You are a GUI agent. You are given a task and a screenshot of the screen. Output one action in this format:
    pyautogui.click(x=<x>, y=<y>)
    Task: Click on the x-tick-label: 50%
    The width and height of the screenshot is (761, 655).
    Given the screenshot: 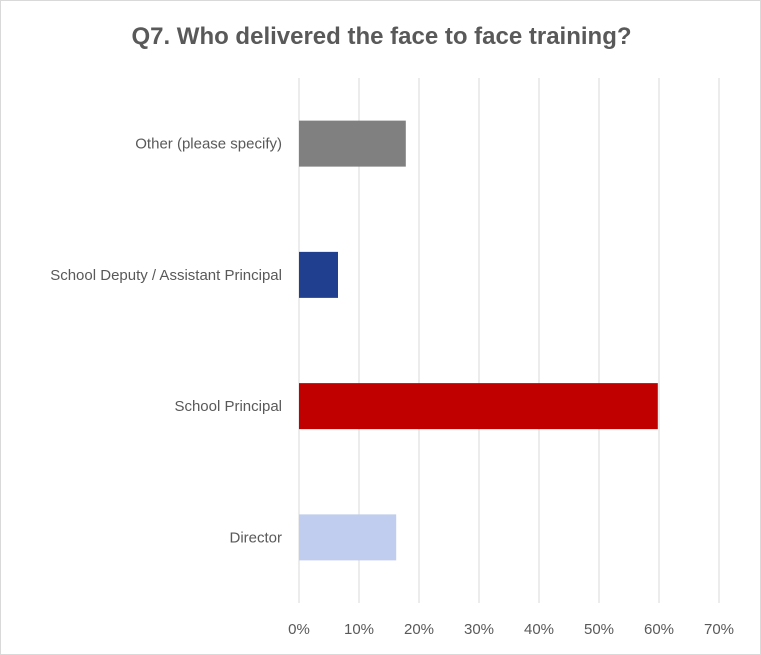 What is the action you would take?
    pyautogui.click(x=599, y=629)
    